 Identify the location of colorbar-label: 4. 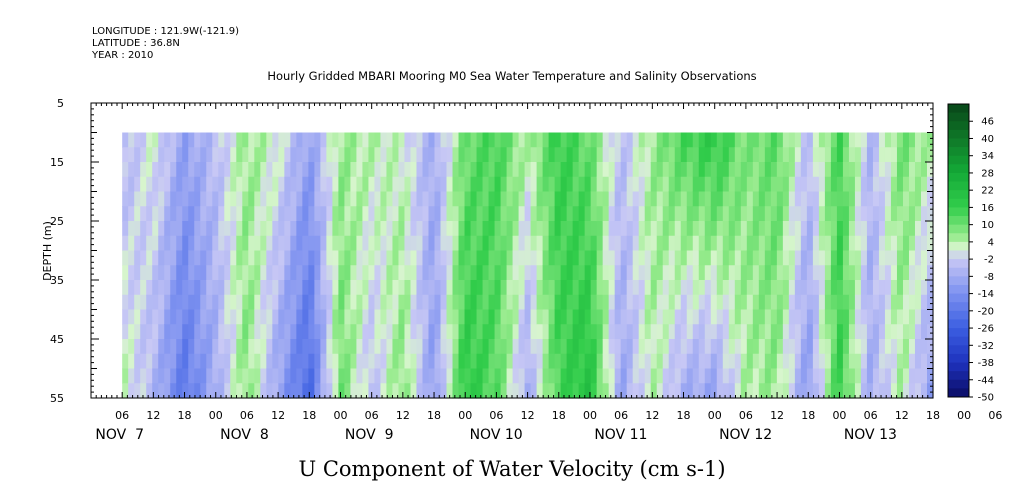
(991, 242).